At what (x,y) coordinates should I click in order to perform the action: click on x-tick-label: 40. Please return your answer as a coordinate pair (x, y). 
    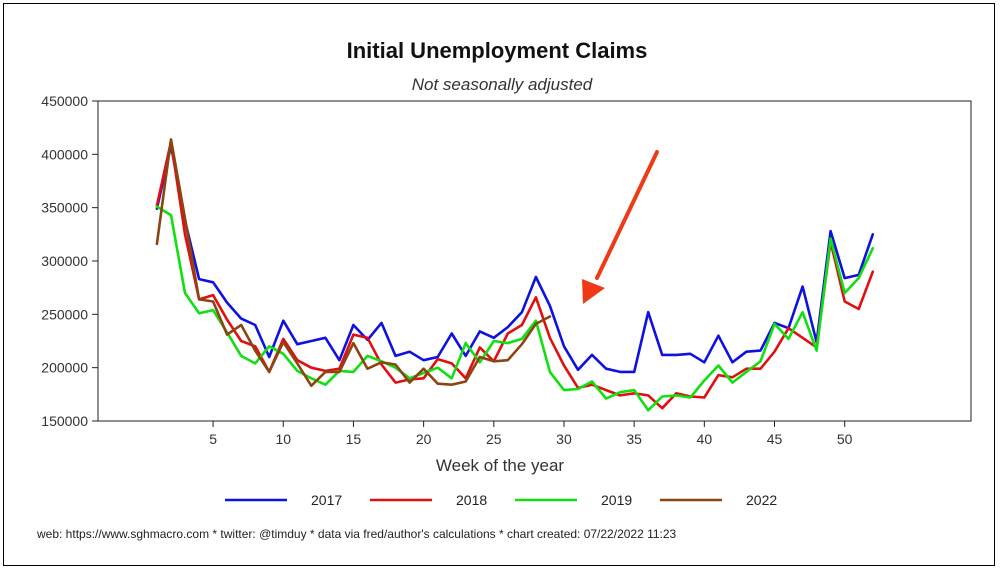
    Looking at the image, I should click on (705, 439).